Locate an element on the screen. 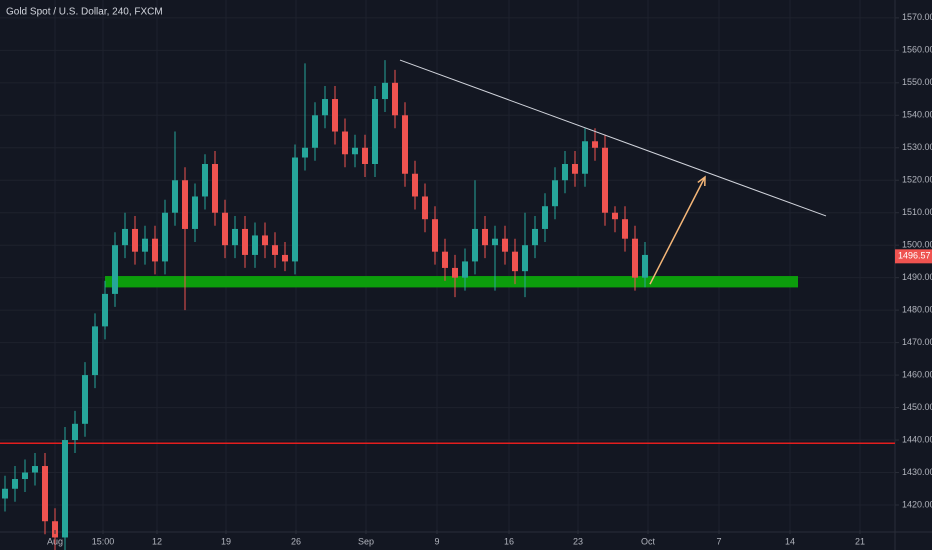 This screenshot has width=932, height=550. last-price-label: 1496.57 is located at coordinates (914, 256).